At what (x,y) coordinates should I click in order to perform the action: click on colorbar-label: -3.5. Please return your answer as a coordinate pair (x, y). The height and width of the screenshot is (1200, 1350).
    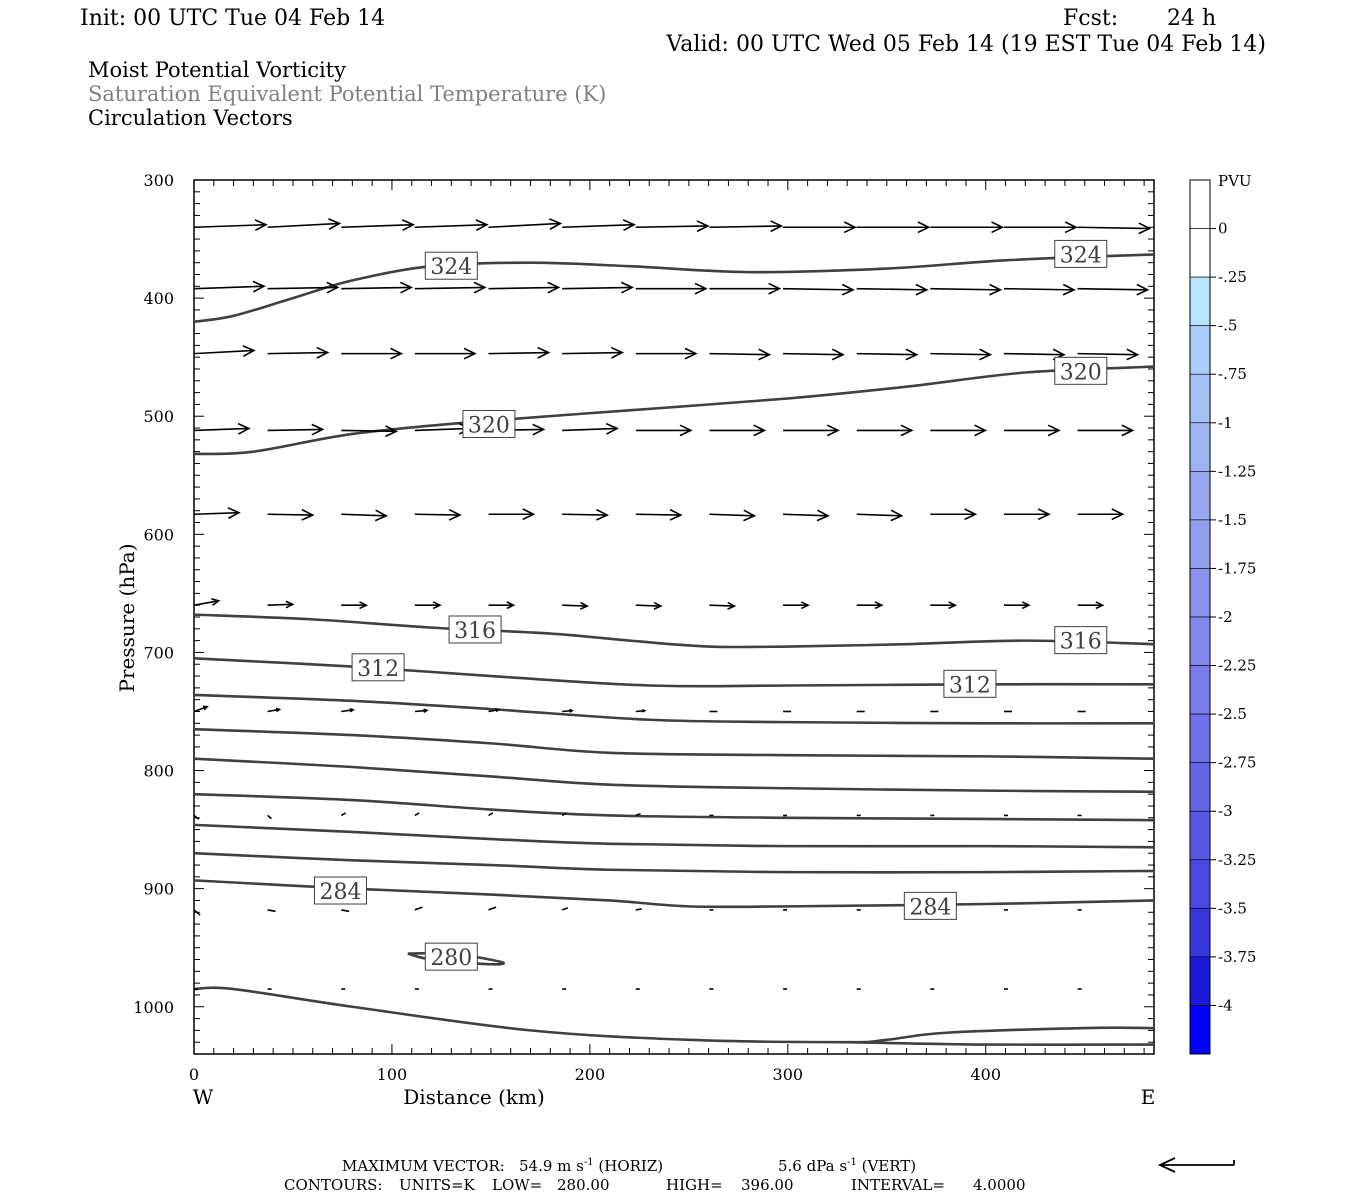
    Looking at the image, I should click on (1232, 908).